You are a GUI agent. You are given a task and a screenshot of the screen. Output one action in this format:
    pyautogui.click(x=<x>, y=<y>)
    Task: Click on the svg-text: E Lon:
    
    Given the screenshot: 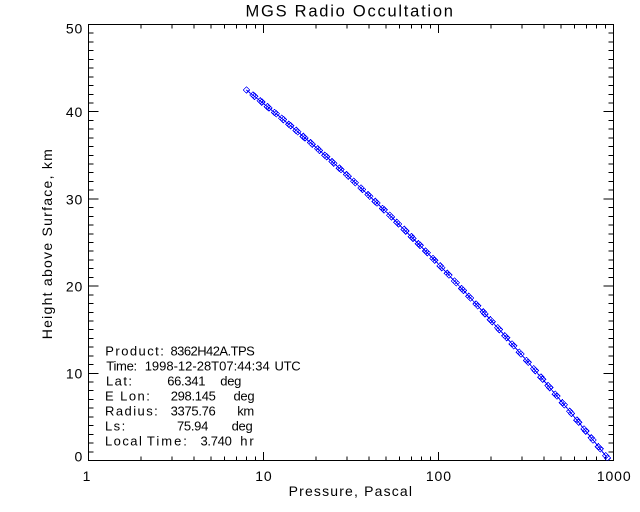 What is the action you would take?
    pyautogui.click(x=128, y=396)
    